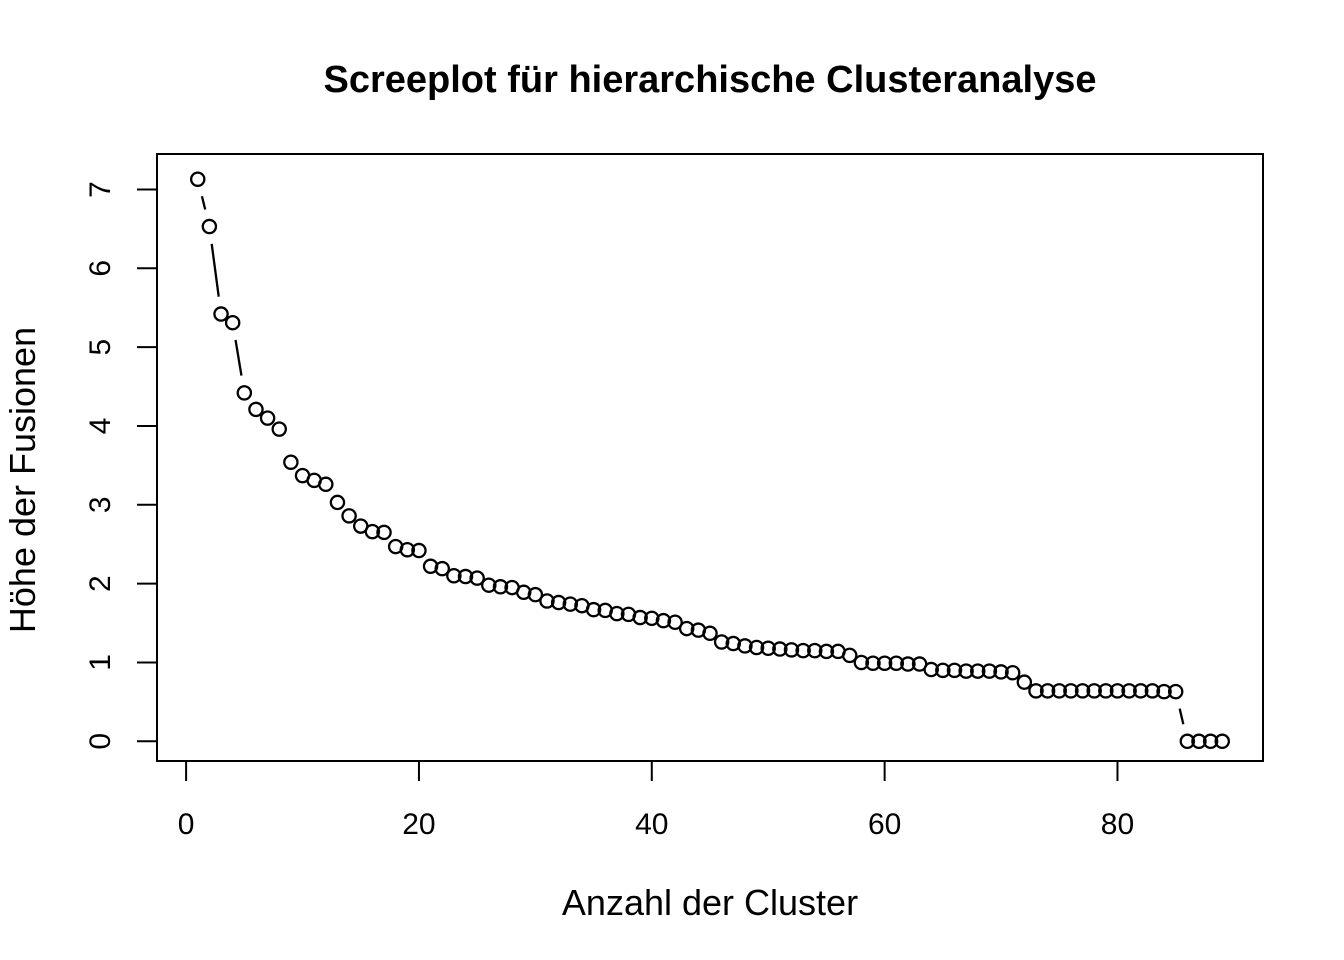 The width and height of the screenshot is (1344, 960). I want to click on y-tick-label: 5, so click(100, 347).